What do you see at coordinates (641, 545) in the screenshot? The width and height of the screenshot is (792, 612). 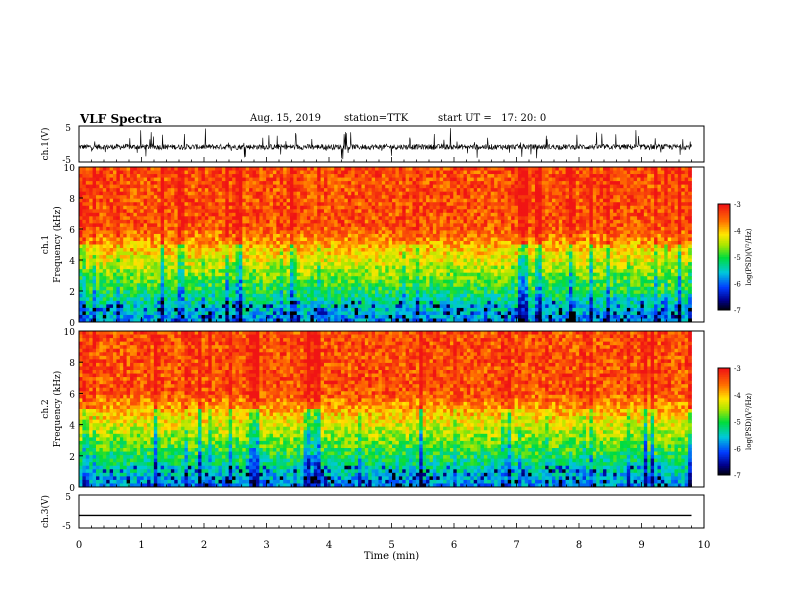 I see `xtick-label-9: 9` at bounding box center [641, 545].